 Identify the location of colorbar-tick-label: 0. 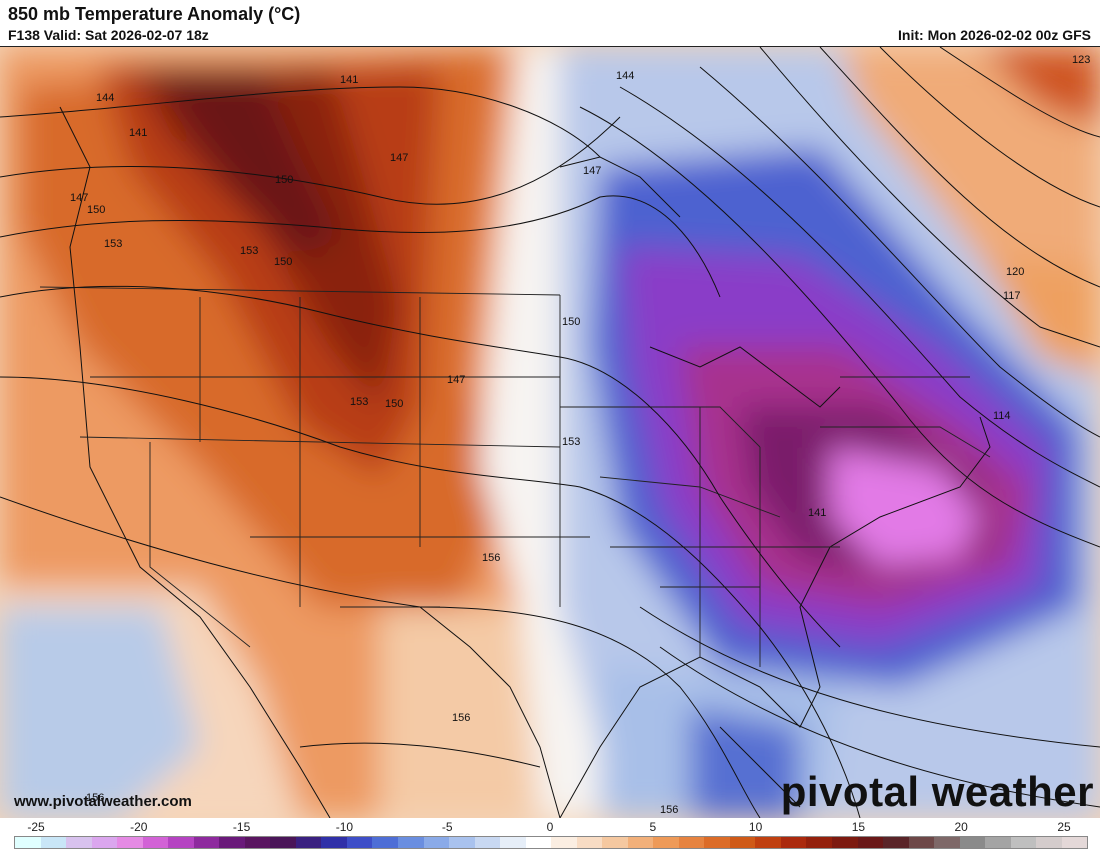
(550, 827).